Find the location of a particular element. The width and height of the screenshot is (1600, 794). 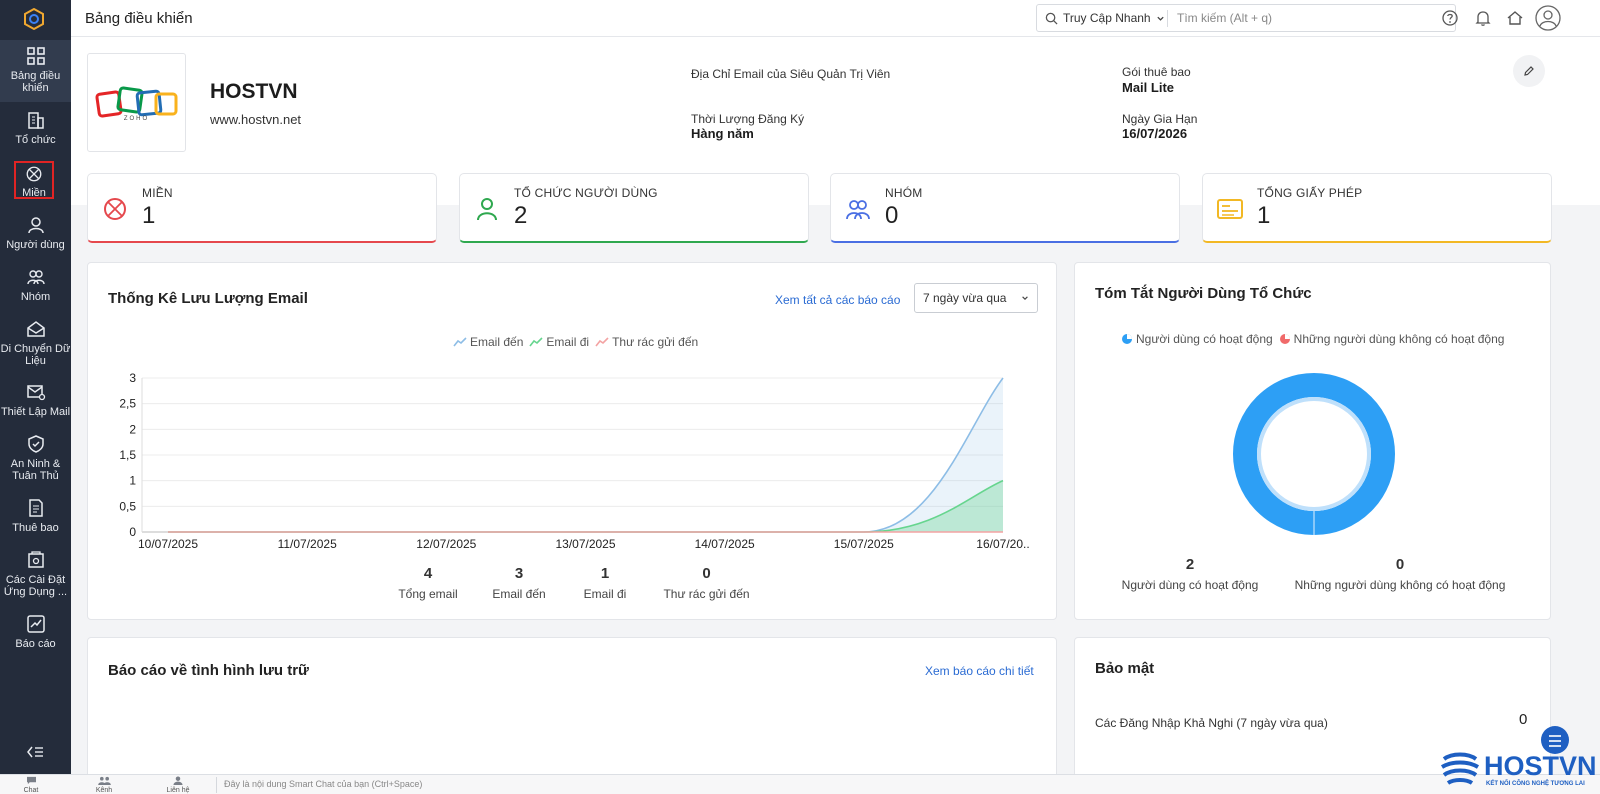

stat-value: 0 is located at coordinates (892, 215).